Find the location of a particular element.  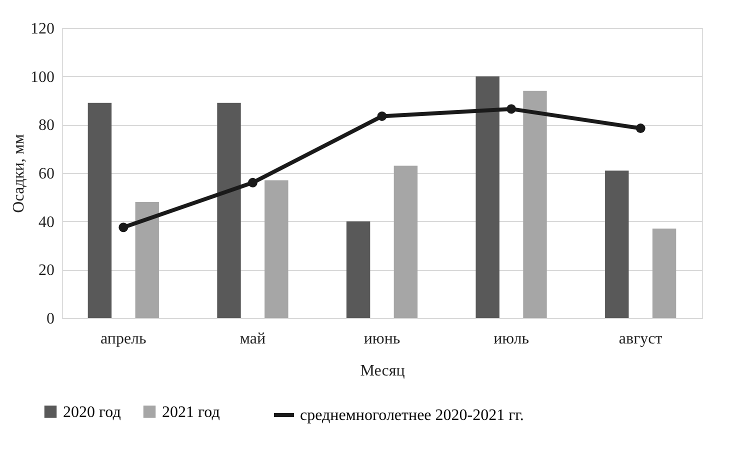

y-tick-label: 20 is located at coordinates (46, 271).